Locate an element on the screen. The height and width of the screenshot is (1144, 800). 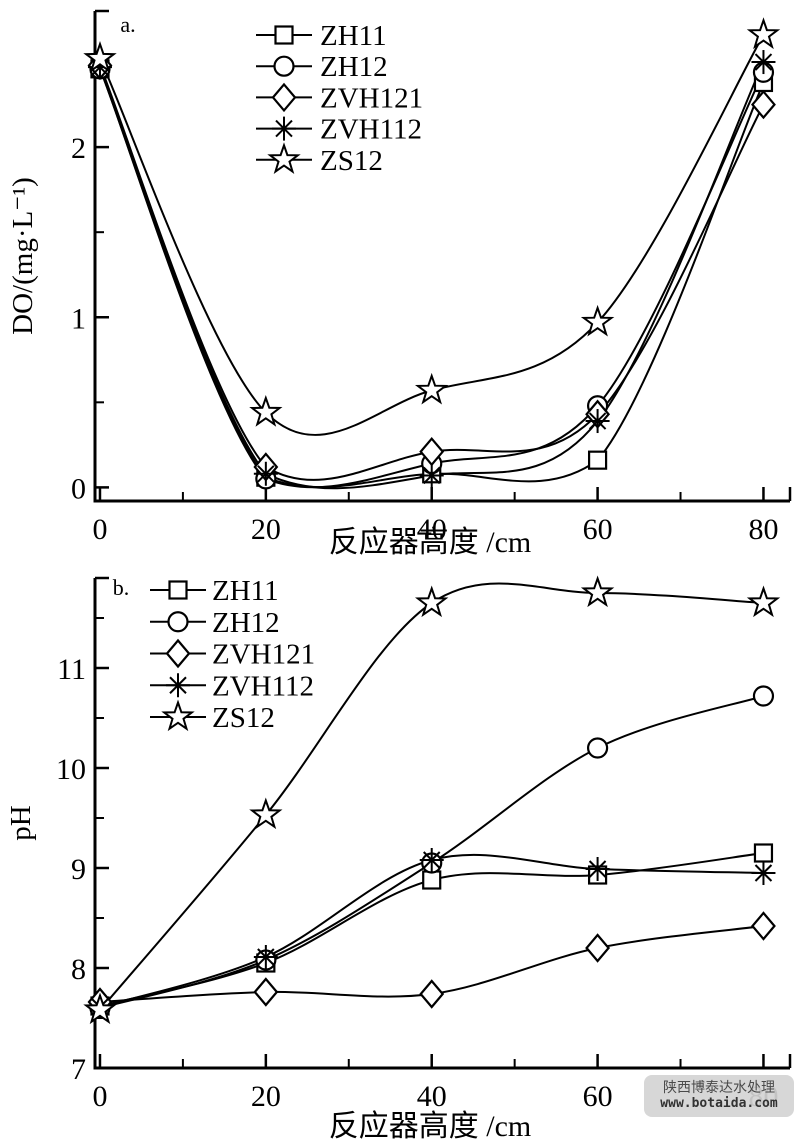
watermark-url-text: www.botaida.com is located at coordinates (719, 1104).